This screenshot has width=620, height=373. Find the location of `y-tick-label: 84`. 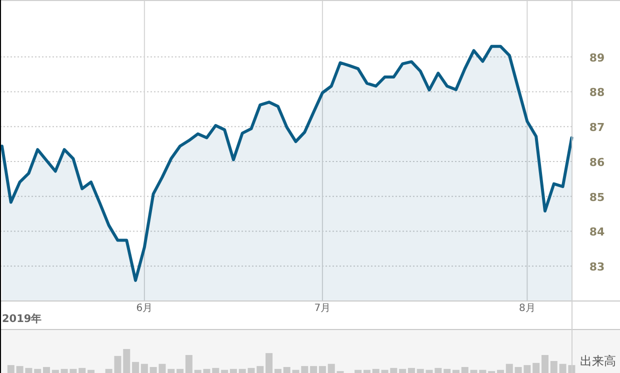

y-tick-label: 84 is located at coordinates (597, 232).